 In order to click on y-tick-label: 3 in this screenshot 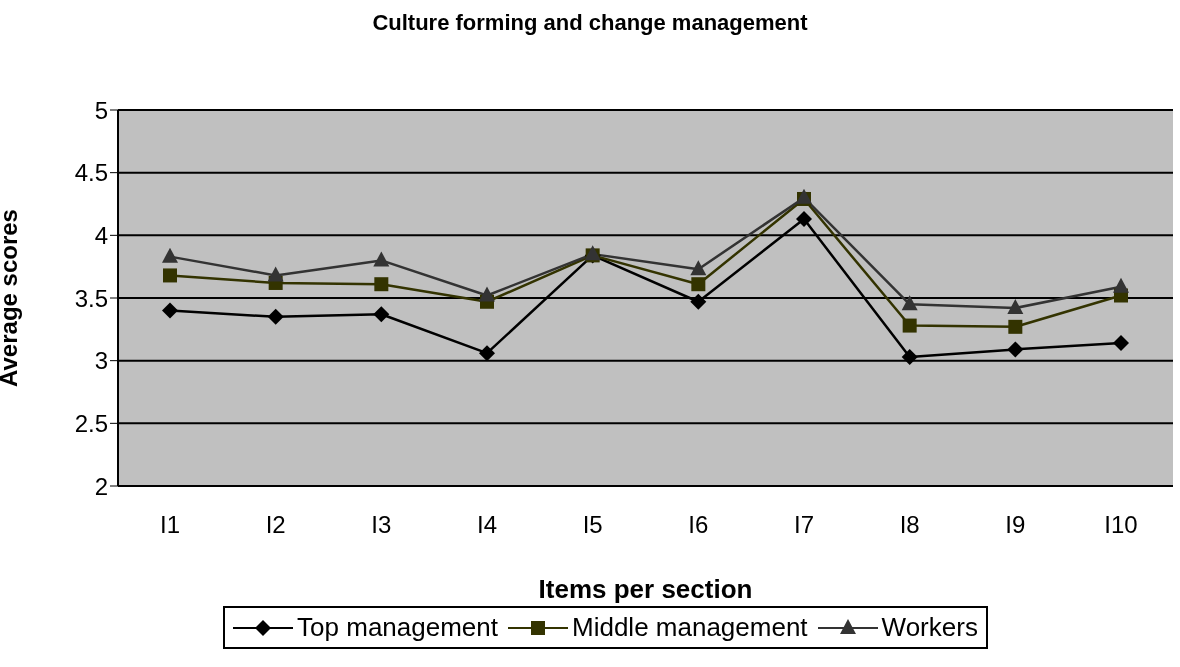, I will do `click(101, 361)`.